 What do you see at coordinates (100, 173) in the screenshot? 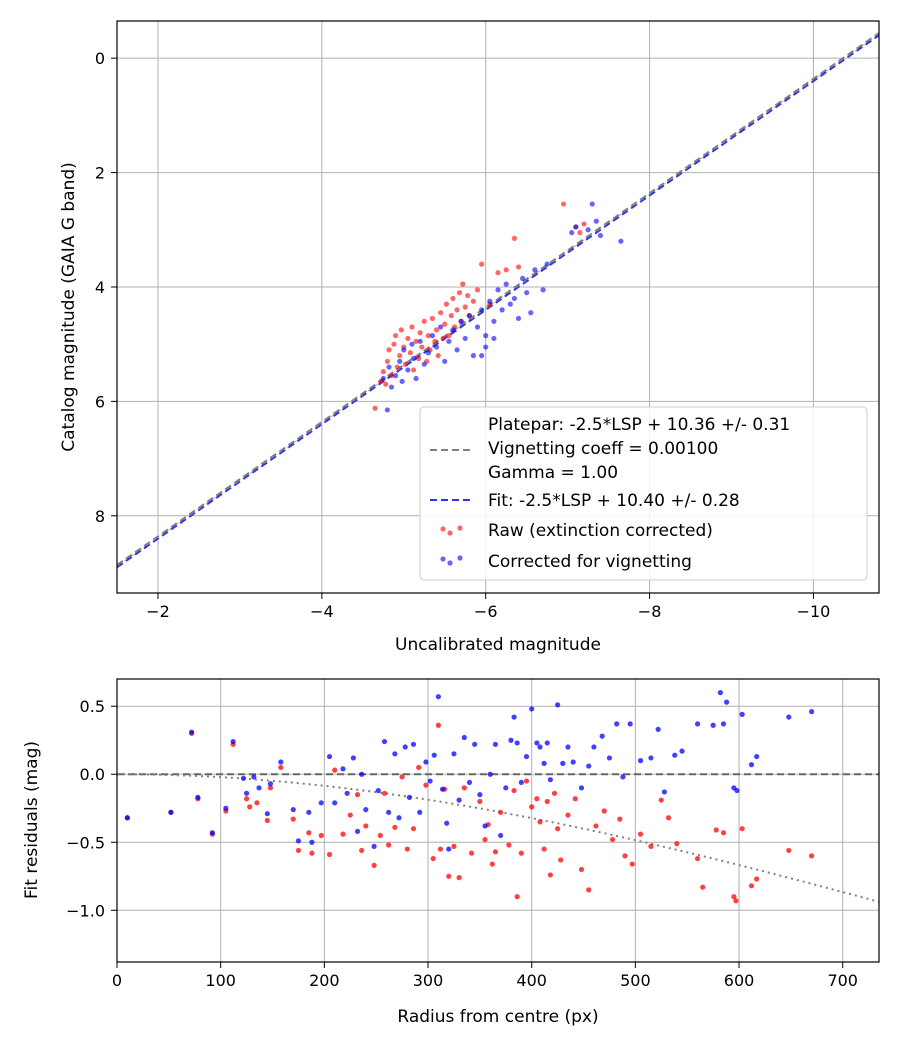
I see `top-y-tick-label: 2` at bounding box center [100, 173].